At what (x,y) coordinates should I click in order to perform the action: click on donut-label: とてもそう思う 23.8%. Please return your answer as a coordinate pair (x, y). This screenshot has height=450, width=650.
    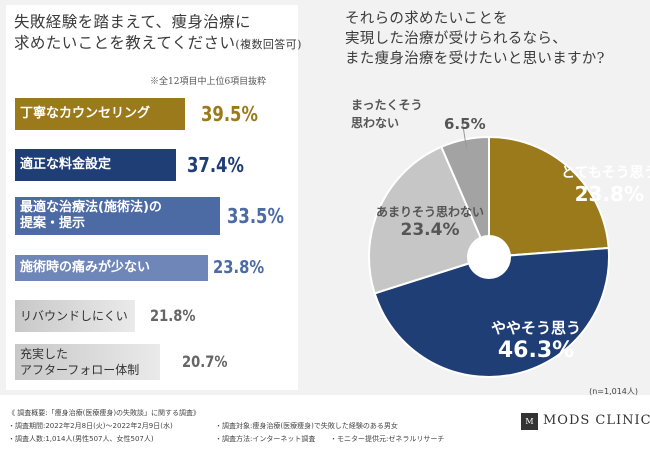
    Looking at the image, I should click on (605, 184).